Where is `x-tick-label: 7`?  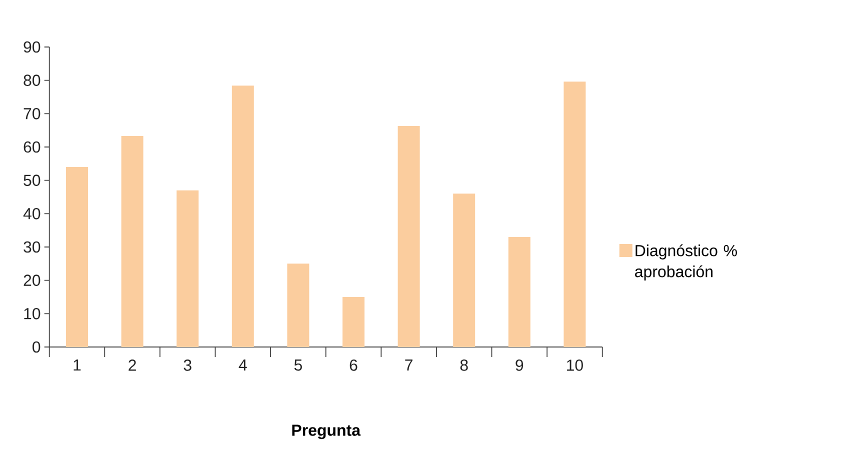
x-tick-label: 7 is located at coordinates (408, 365).